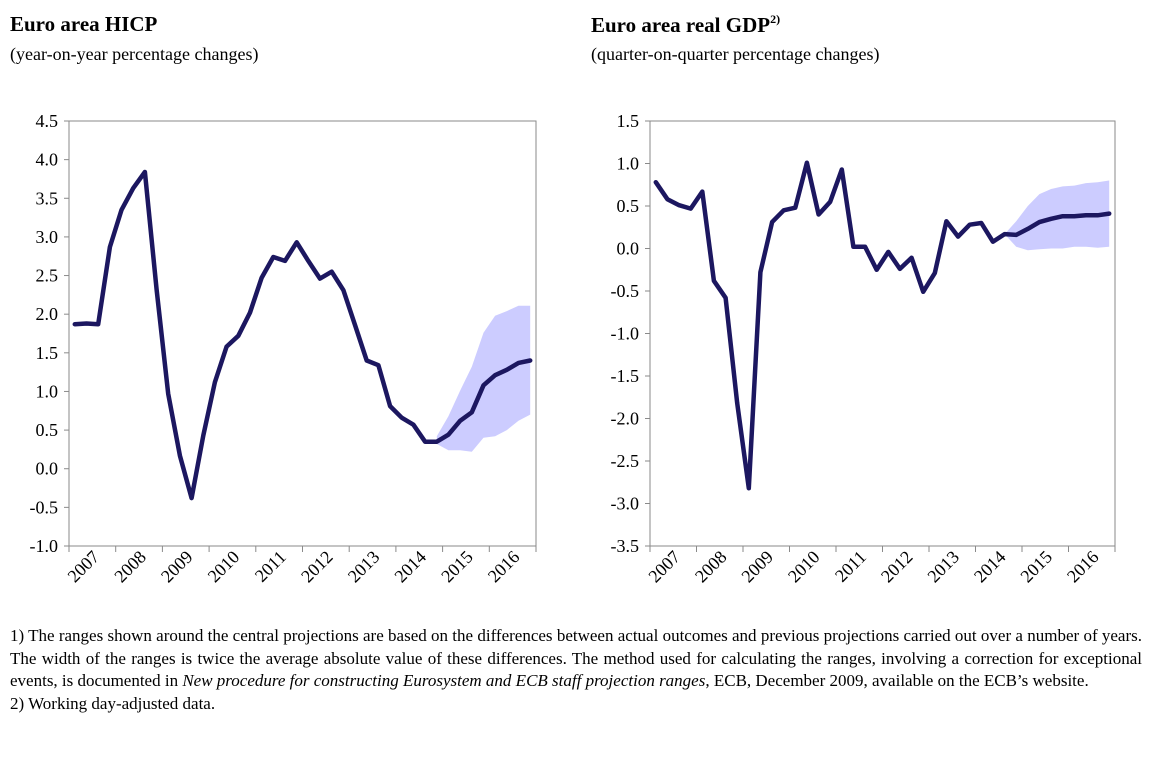  I want to click on y-tick-label: 4.0, so click(47, 160).